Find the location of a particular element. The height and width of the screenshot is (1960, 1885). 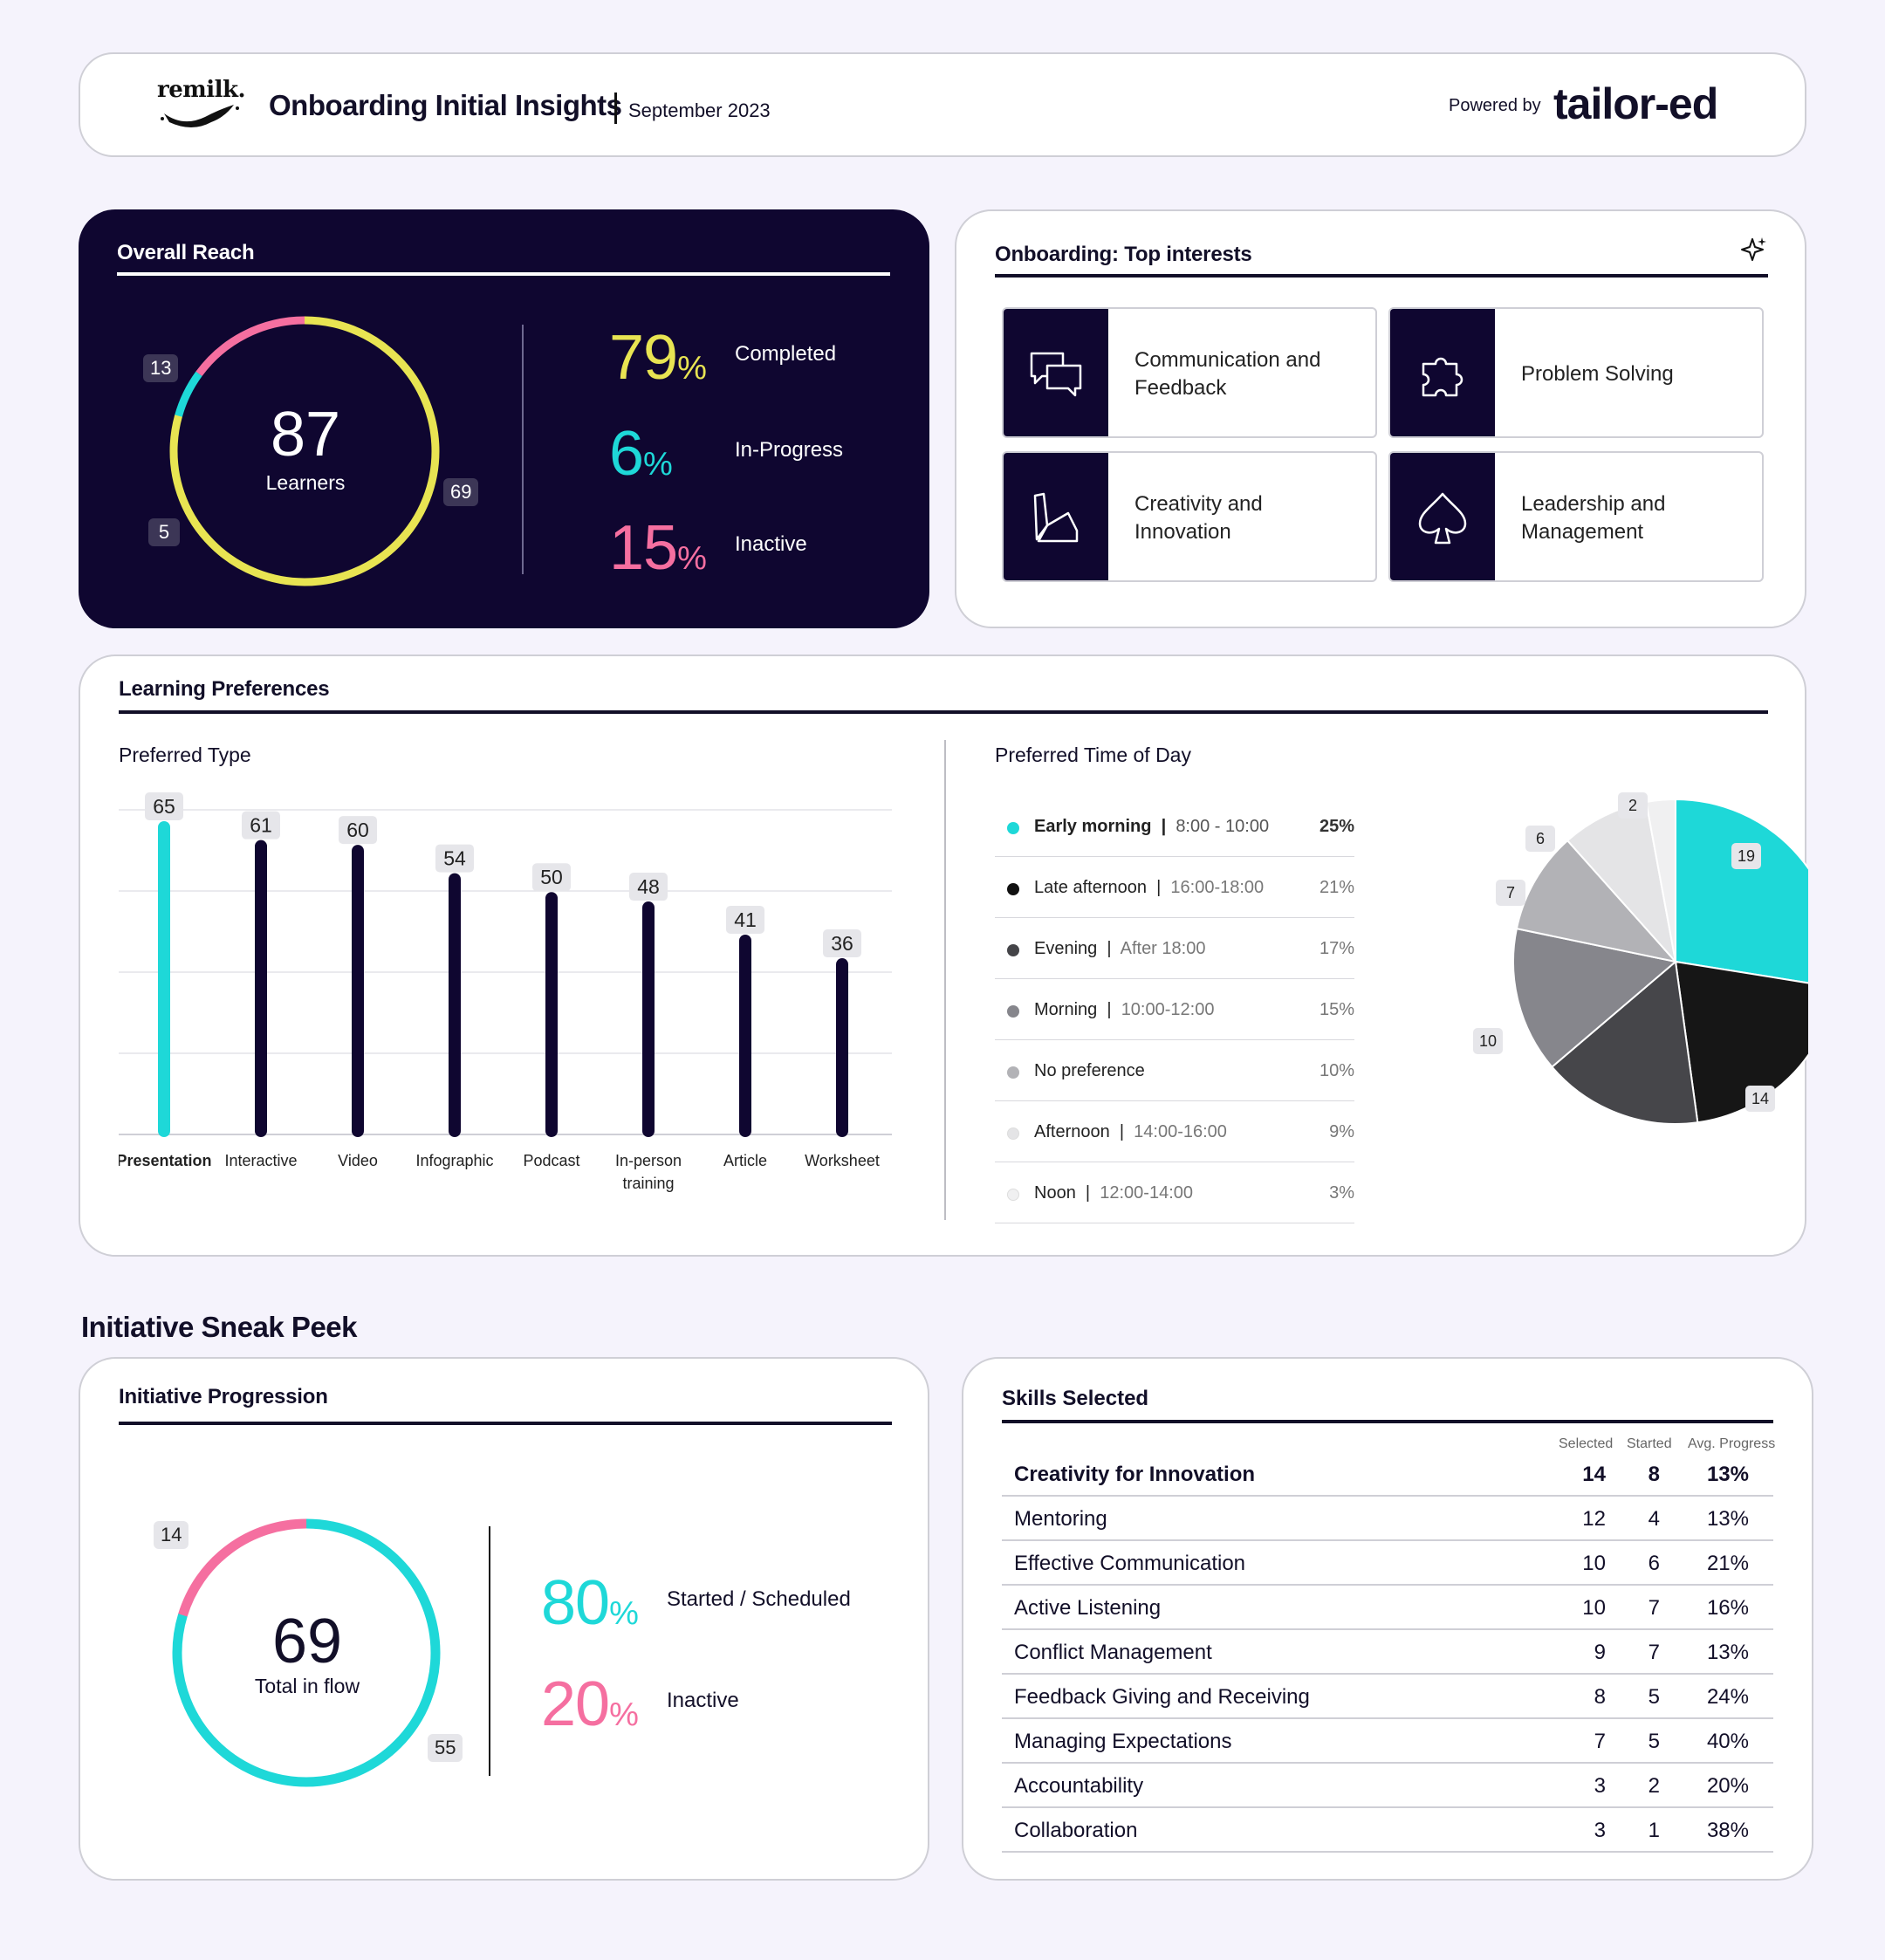

skill-started-count: 5 is located at coordinates (1654, 1742).